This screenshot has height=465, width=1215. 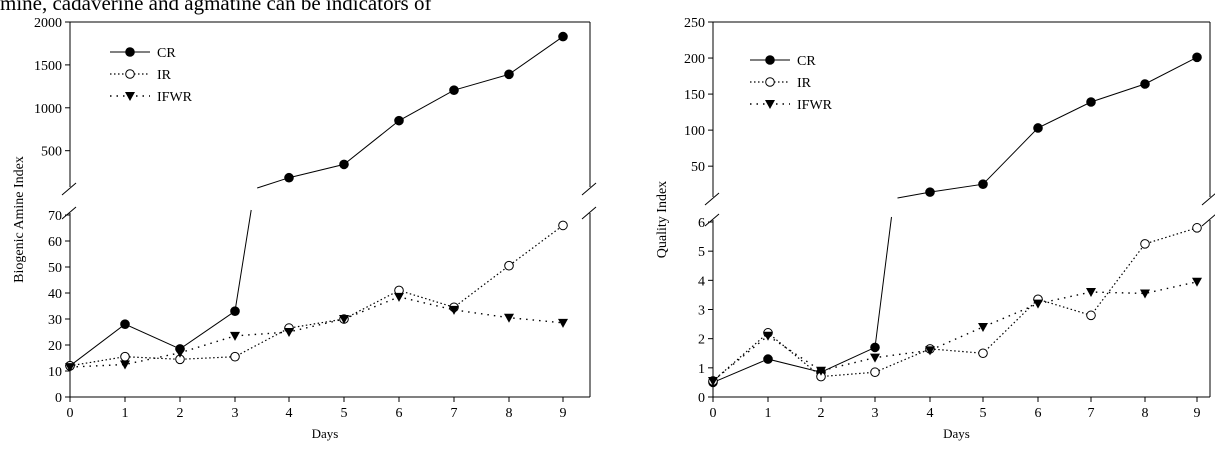 I want to click on c1-y-tick-label: 1, so click(x=701, y=369).